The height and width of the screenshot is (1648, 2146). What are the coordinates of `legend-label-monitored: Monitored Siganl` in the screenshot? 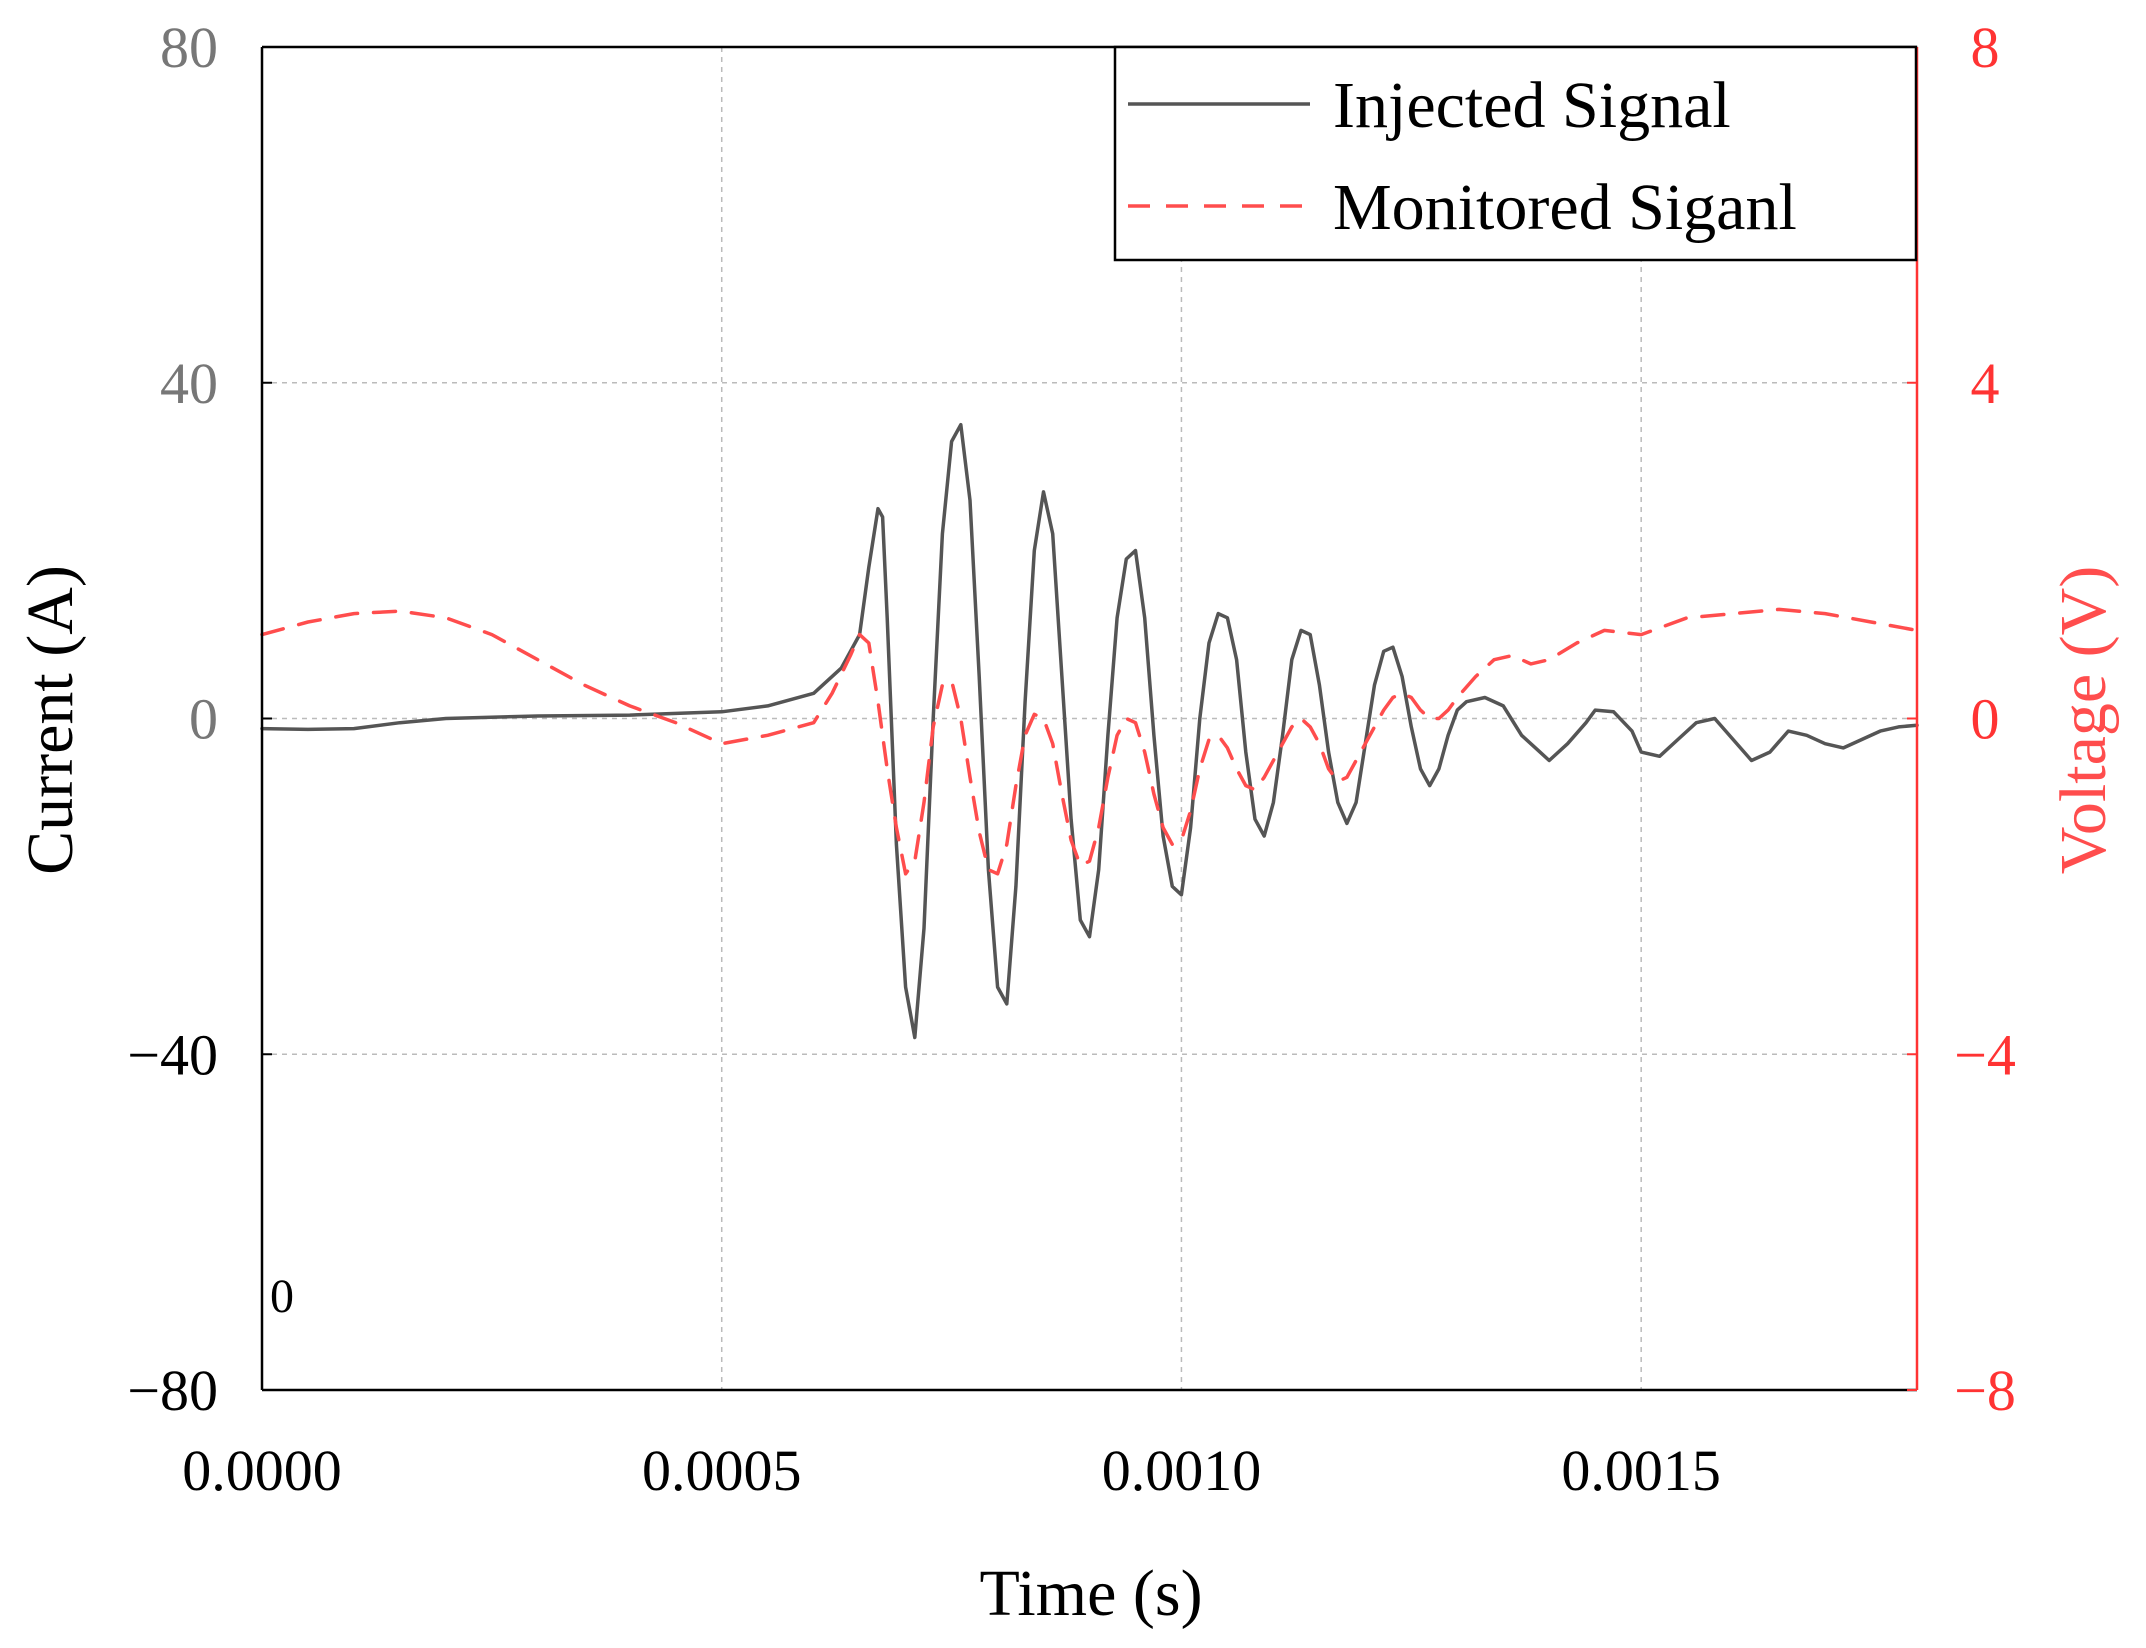 It's located at (1565, 207).